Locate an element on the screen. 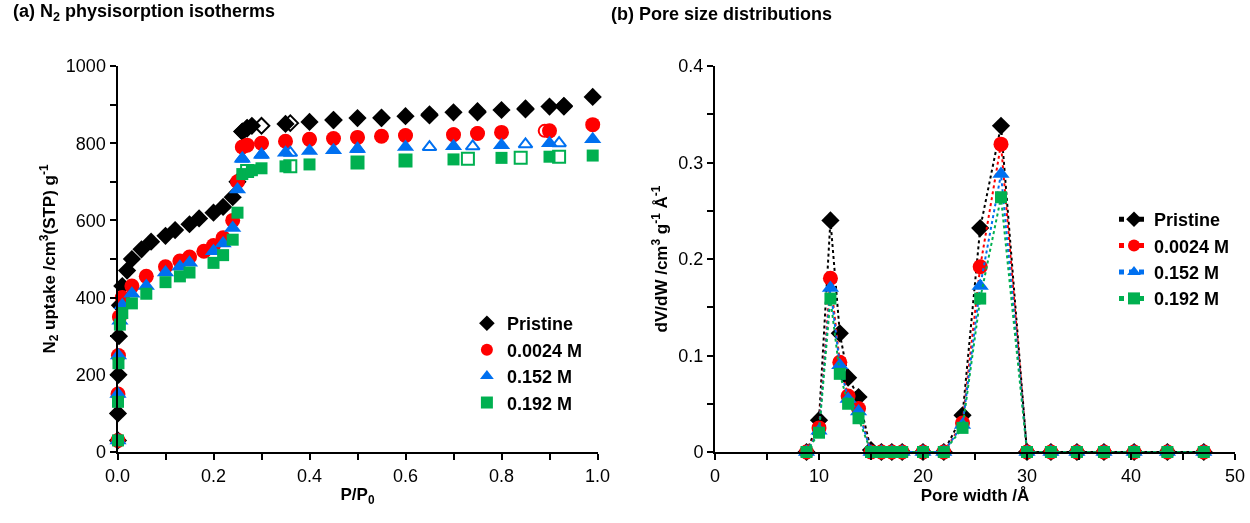 The width and height of the screenshot is (1250, 523). x-tick-label: 30 is located at coordinates (1027, 475).